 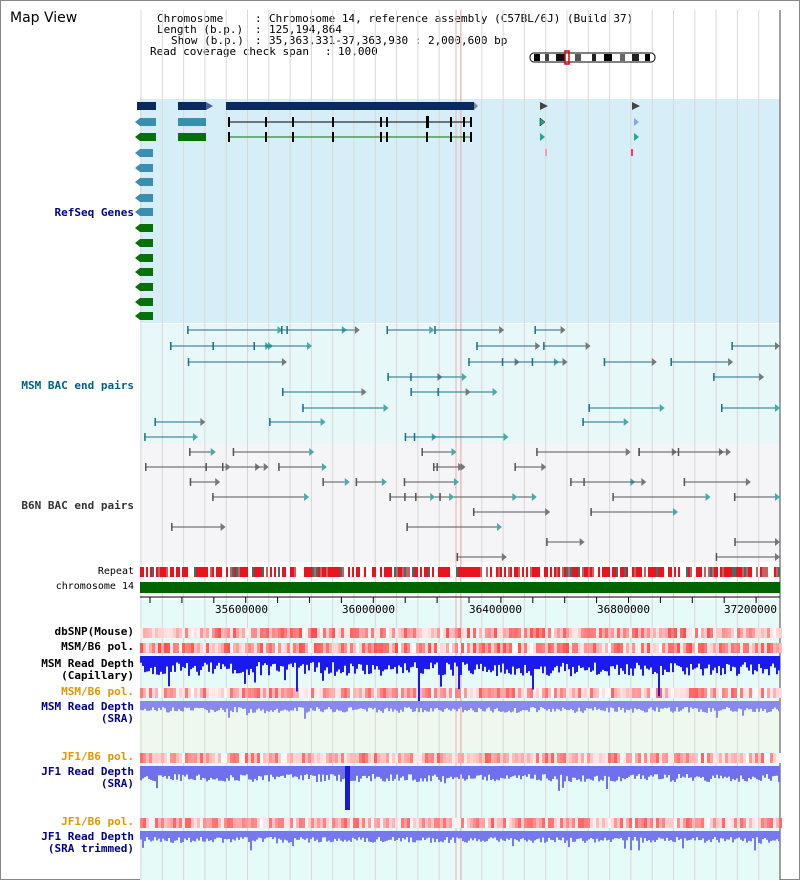 I want to click on refseq-track-label: RefSeq Genes, so click(x=94, y=212).